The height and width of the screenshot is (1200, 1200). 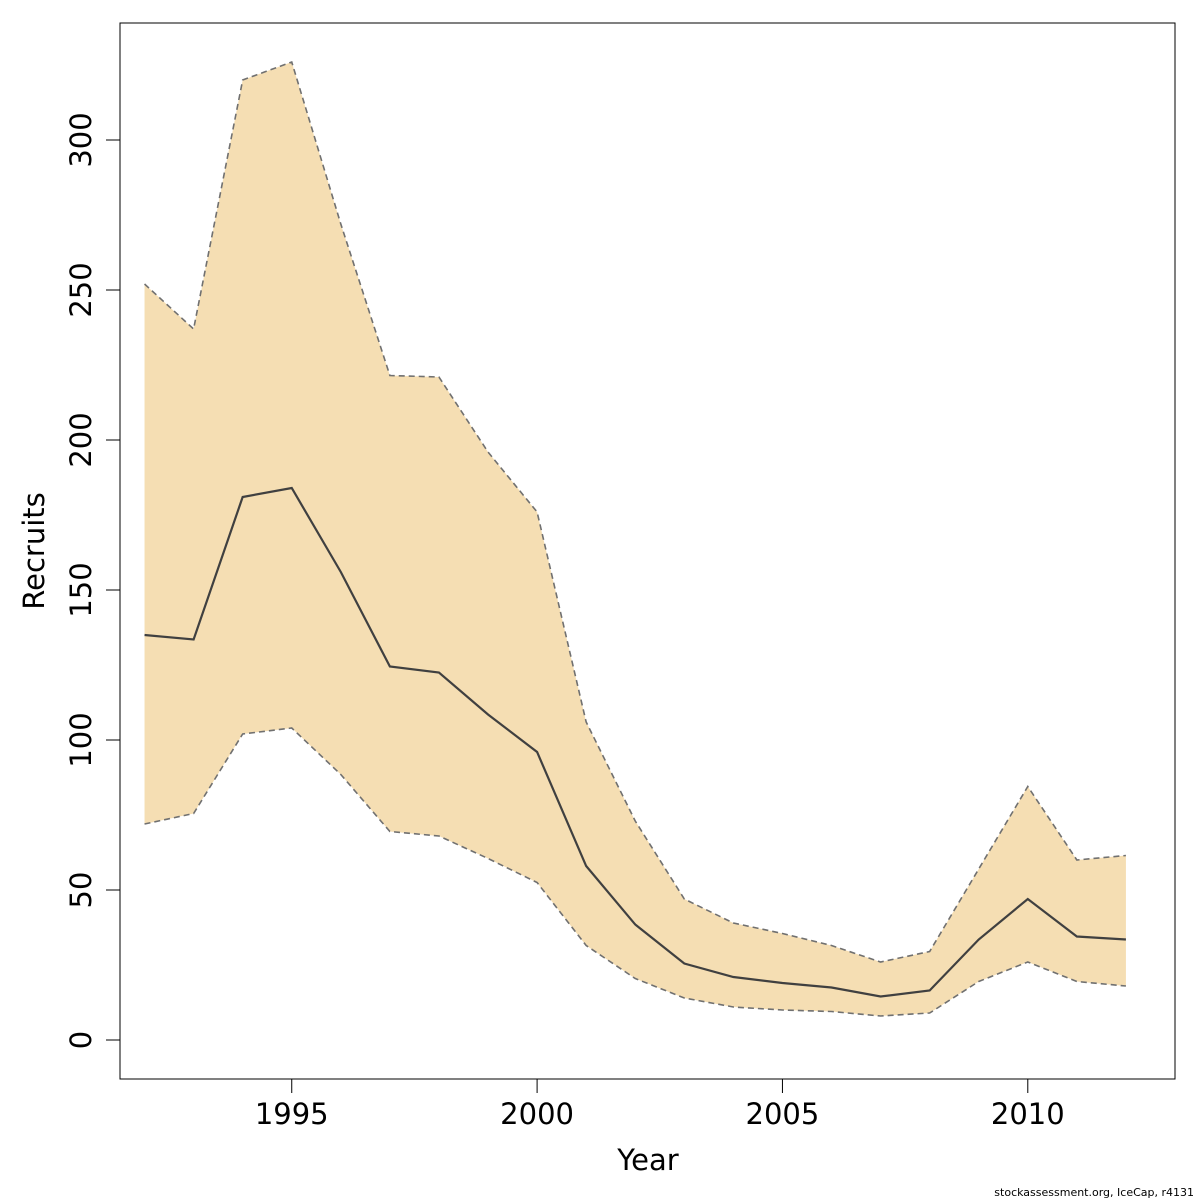 I want to click on credit-text: stockassessment.org, IceCap, r4131, so click(x=1094, y=1192).